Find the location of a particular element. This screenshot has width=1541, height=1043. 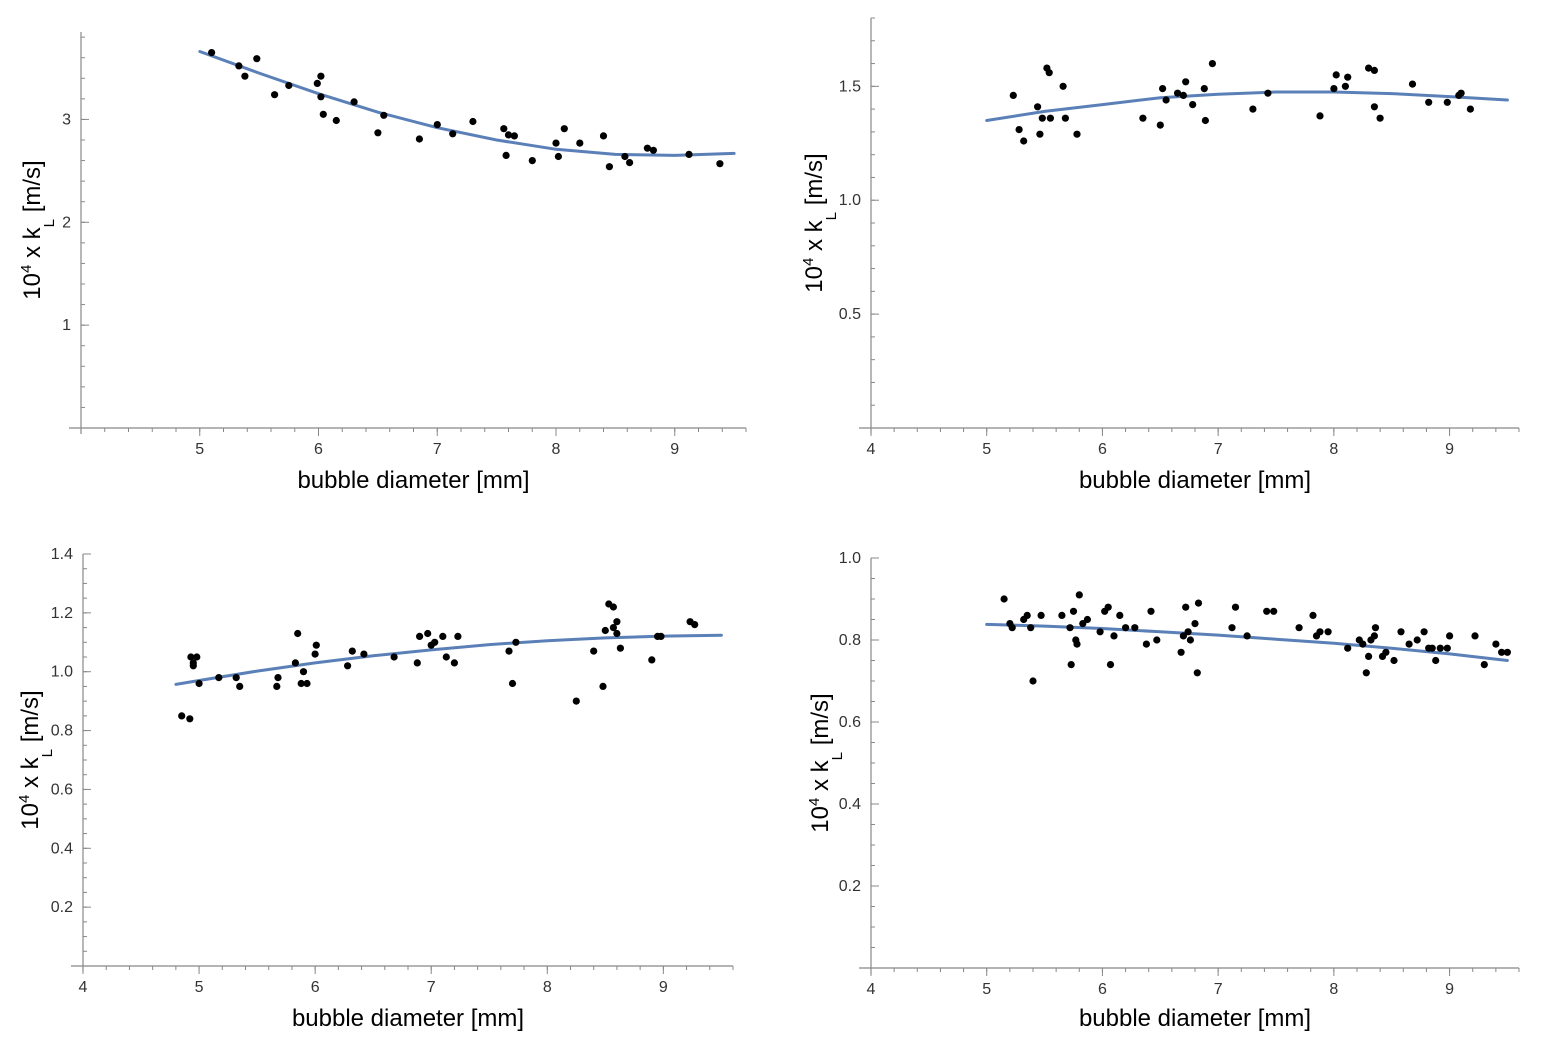

y-tick-label: 0.6 is located at coordinates (850, 722).